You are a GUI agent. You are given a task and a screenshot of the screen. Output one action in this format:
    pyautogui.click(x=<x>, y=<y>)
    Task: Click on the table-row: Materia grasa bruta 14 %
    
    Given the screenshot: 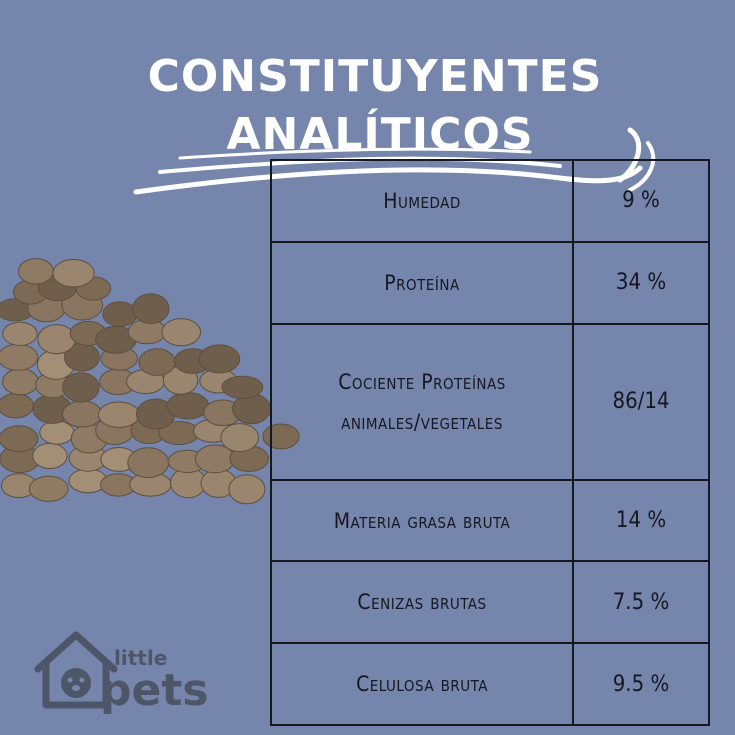 What is the action you would take?
    pyautogui.click(x=490, y=520)
    